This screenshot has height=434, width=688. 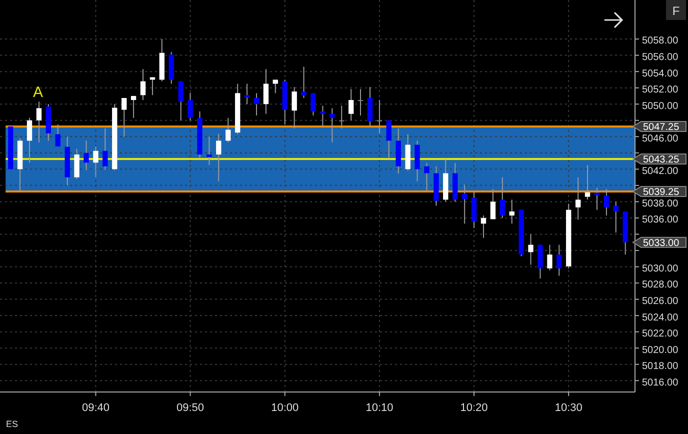 I want to click on y-tick-label: 5054.00, so click(x=660, y=74).